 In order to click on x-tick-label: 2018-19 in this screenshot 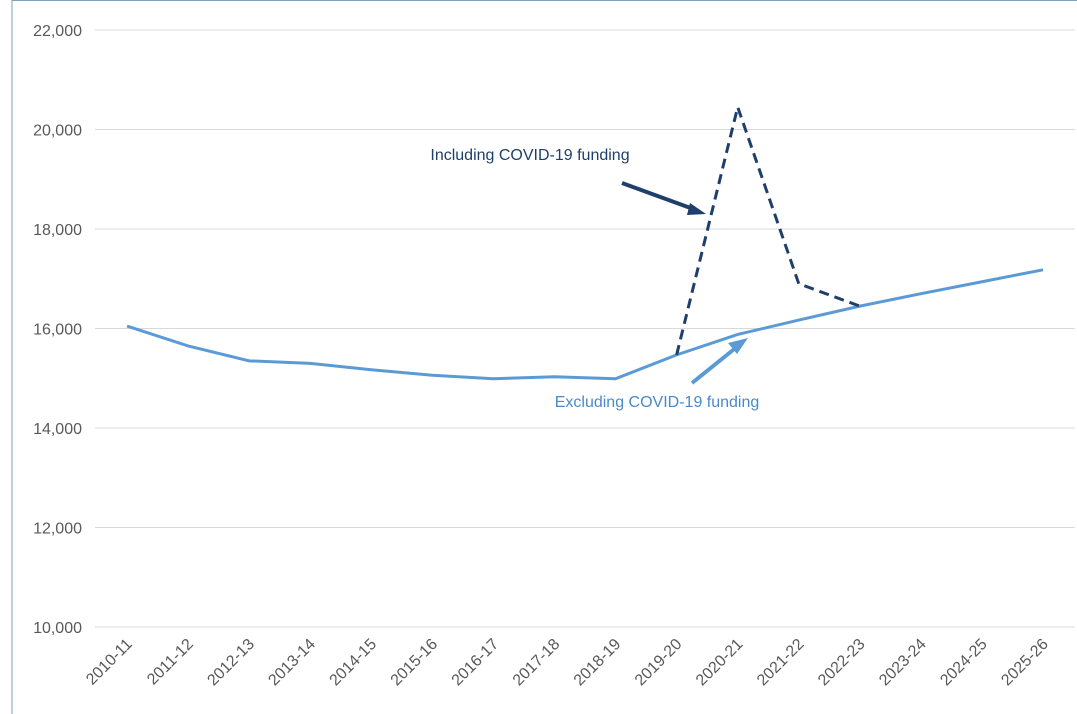, I will do `click(598, 663)`.